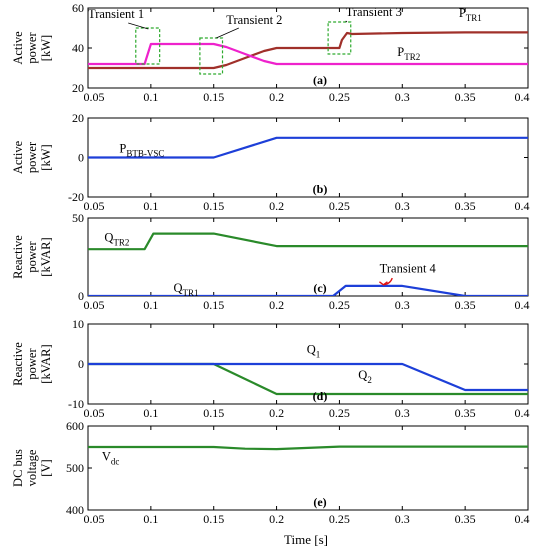  I want to click on annotation-subscript: BTB-VSC, so click(145, 154).